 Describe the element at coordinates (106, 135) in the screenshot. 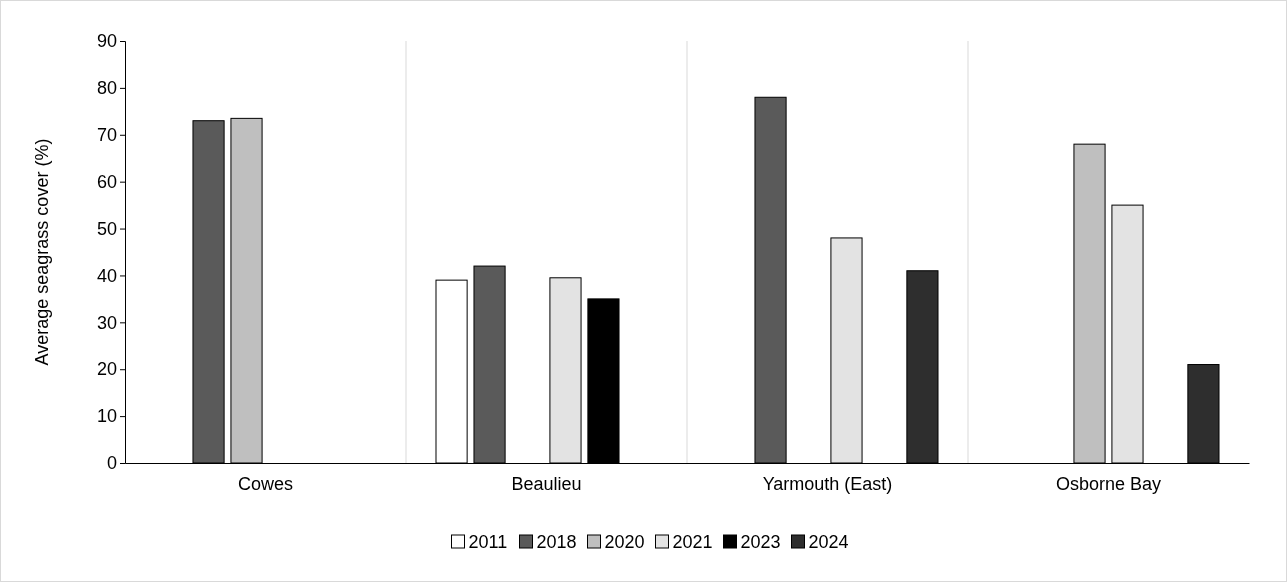

I see `y-tick-label: 70` at that location.